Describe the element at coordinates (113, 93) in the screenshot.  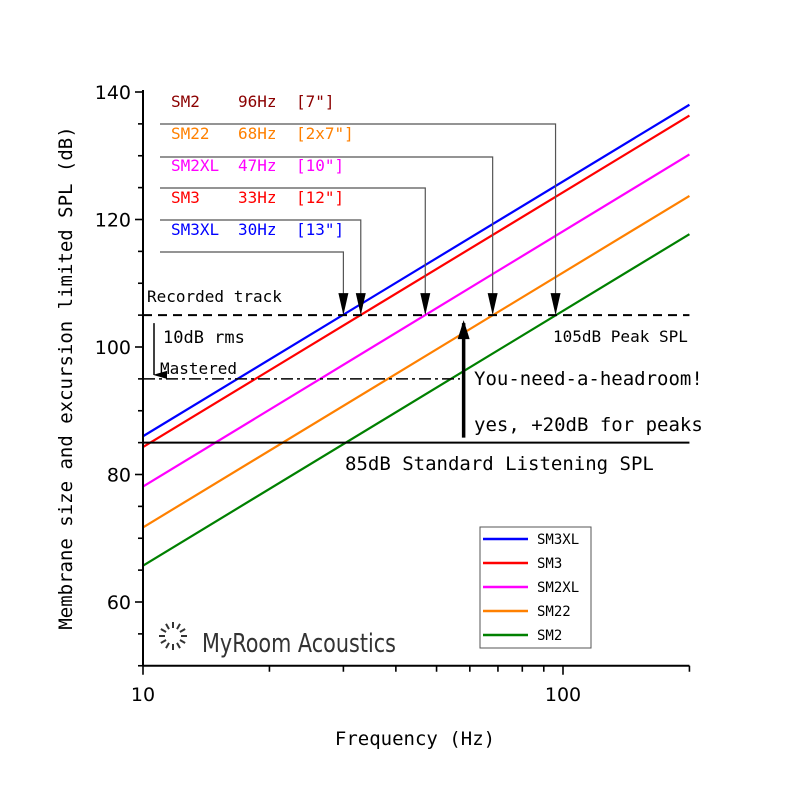
I see `y-tick-label: 140` at that location.